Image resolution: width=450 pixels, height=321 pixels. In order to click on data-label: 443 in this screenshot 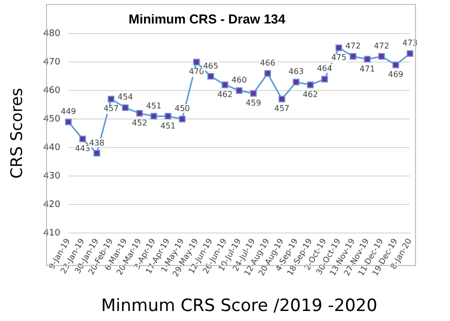, I will do `click(82, 149)`.